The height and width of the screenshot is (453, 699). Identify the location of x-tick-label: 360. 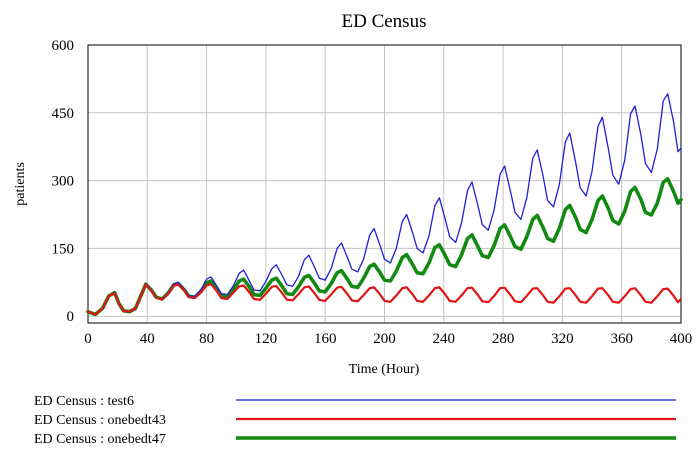
(621, 339).